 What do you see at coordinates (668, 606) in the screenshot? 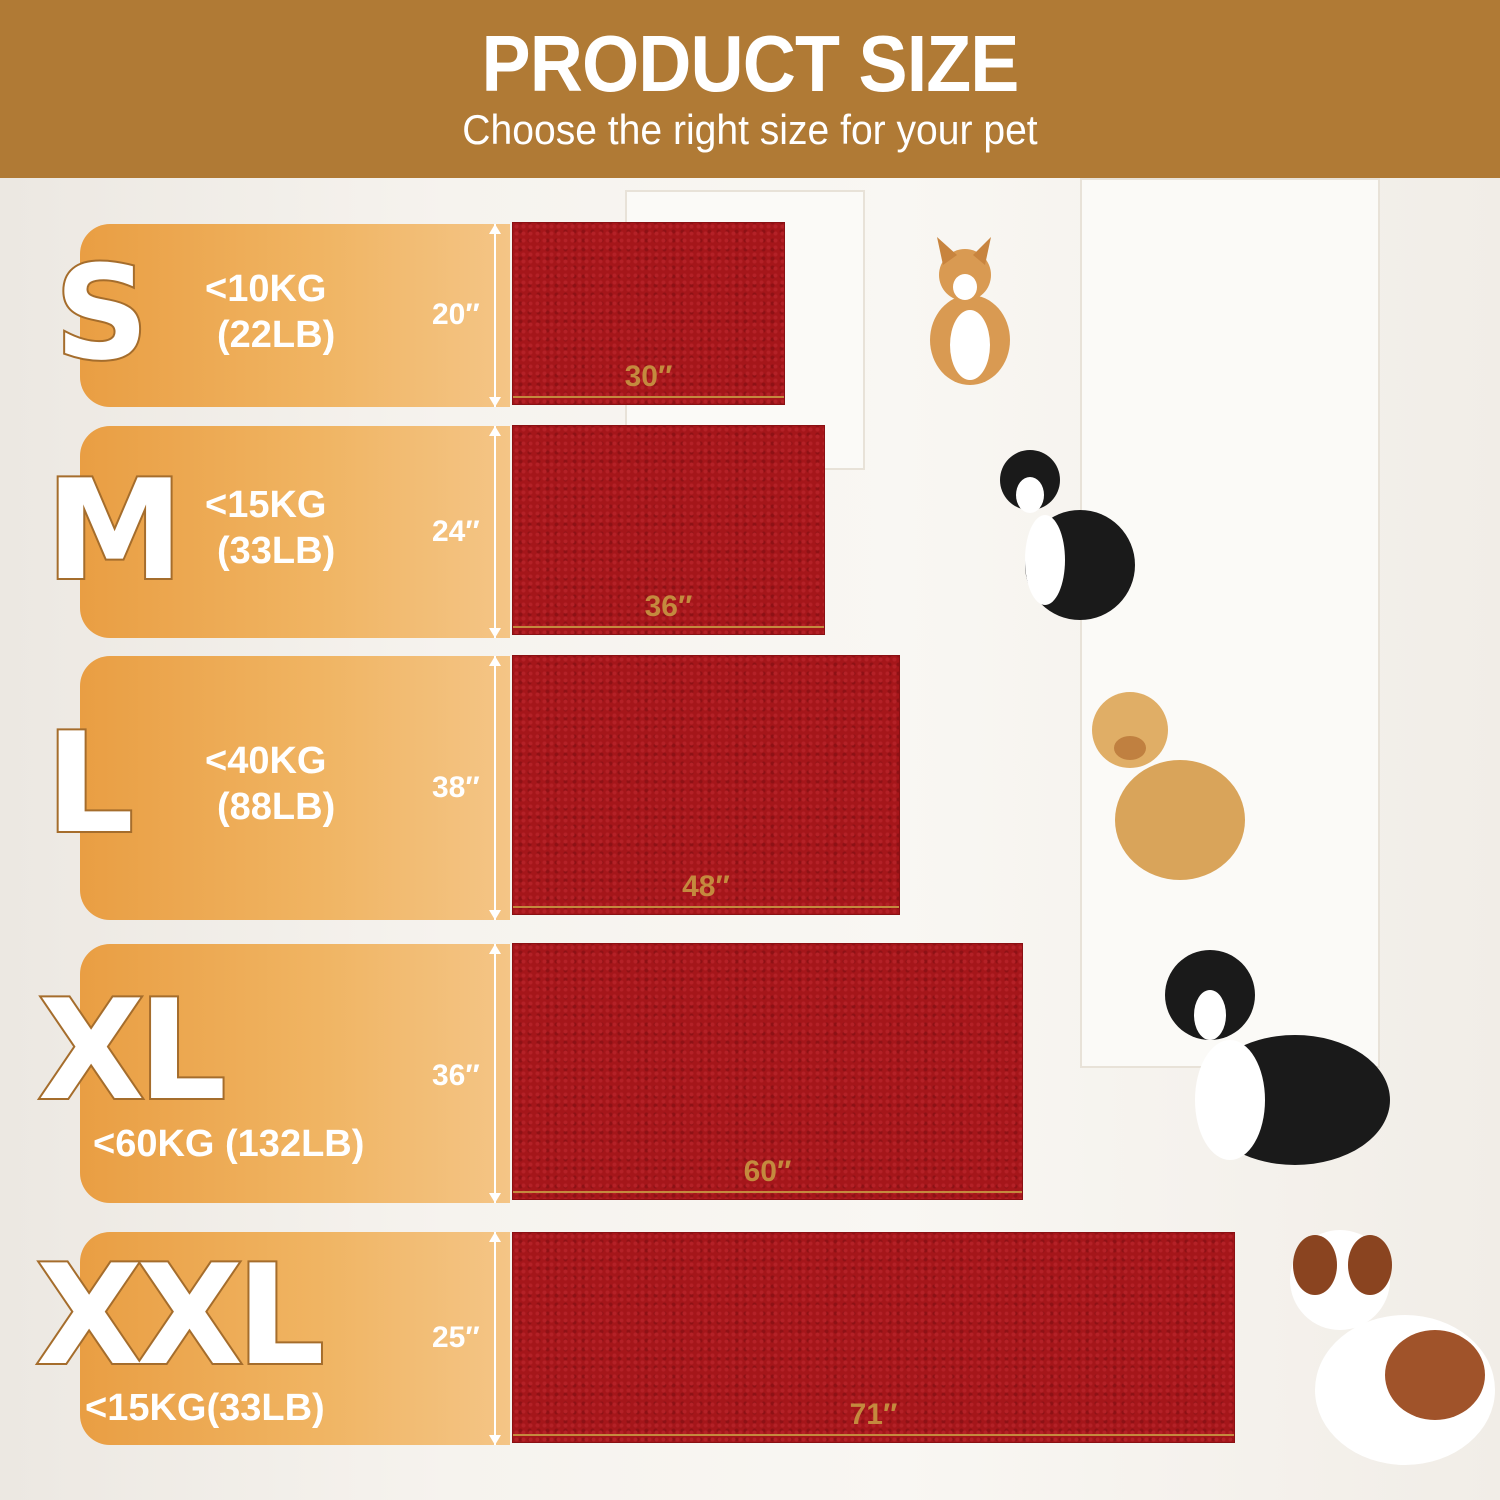
I see `width-label: 36″` at bounding box center [668, 606].